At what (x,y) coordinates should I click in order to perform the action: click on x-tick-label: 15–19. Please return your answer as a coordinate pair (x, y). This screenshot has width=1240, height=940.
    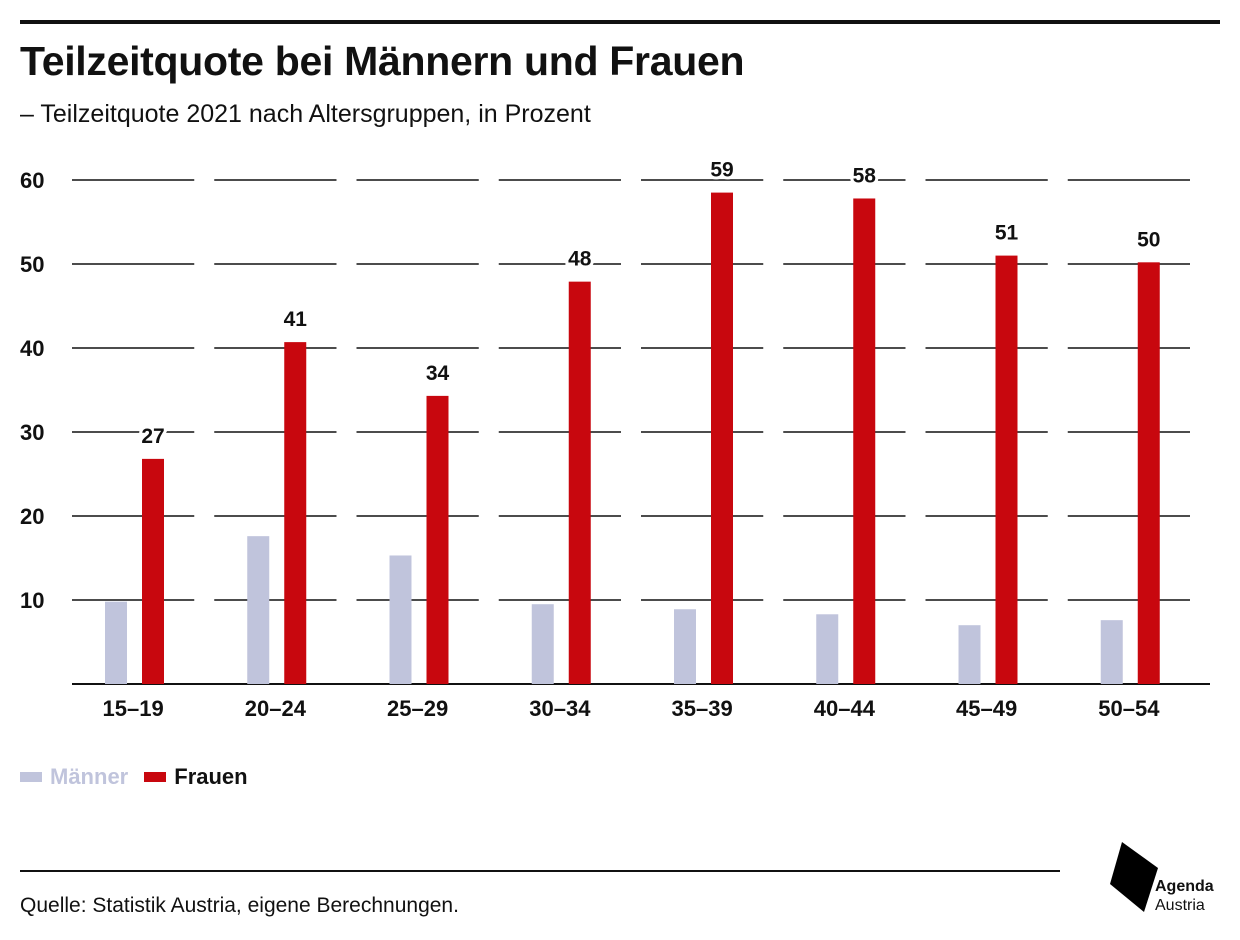
    Looking at the image, I should click on (133, 708).